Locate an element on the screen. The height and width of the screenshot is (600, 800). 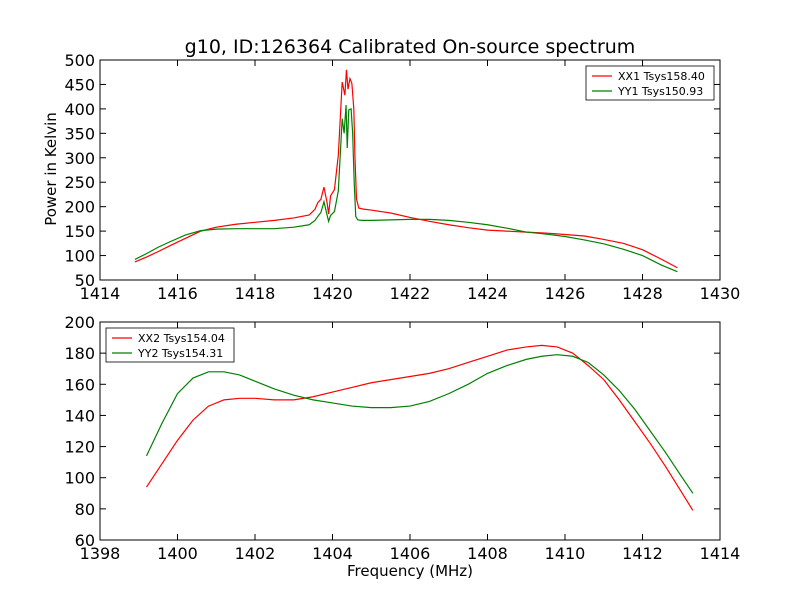
x-tick-label: 1408 is located at coordinates (487, 553).